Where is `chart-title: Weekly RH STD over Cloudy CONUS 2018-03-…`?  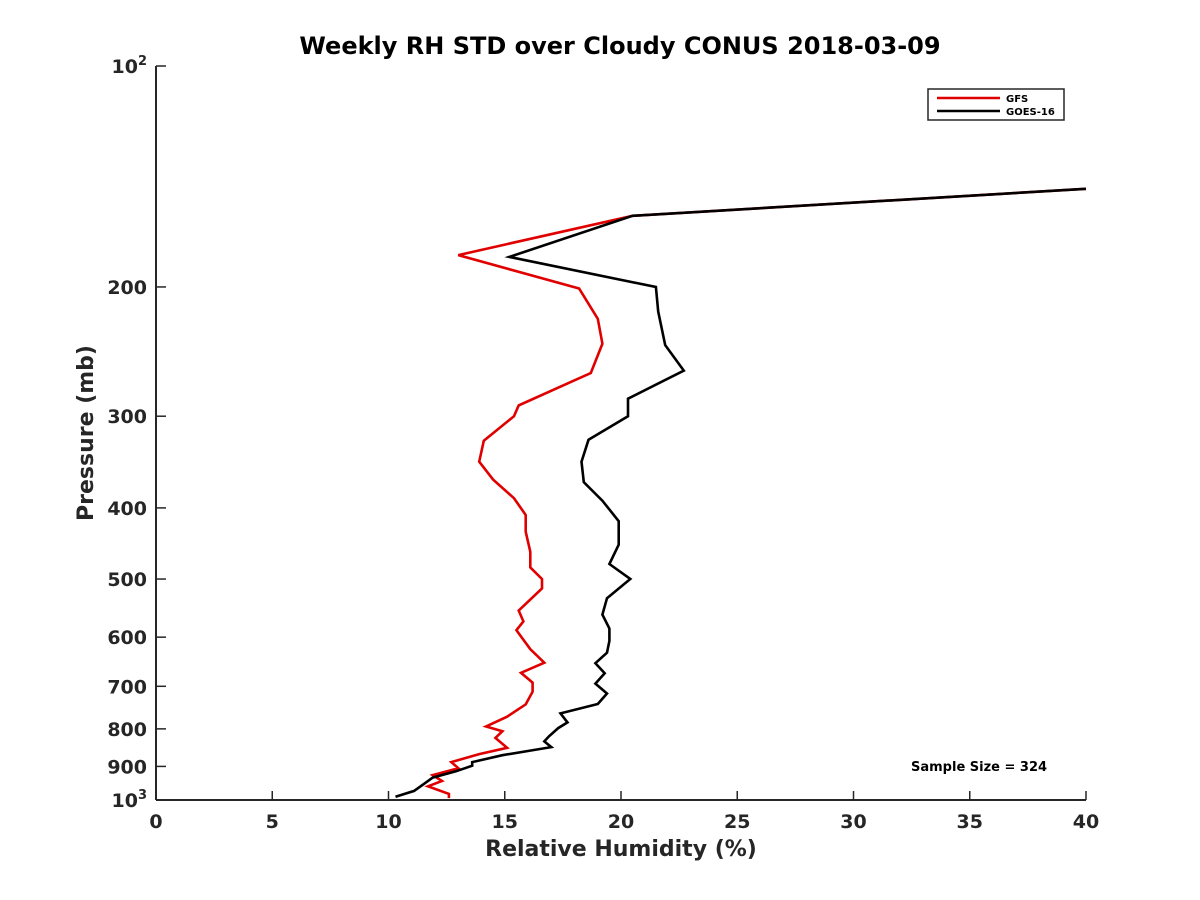 chart-title: Weekly RH STD over Cloudy CONUS 2018-03-… is located at coordinates (619, 46).